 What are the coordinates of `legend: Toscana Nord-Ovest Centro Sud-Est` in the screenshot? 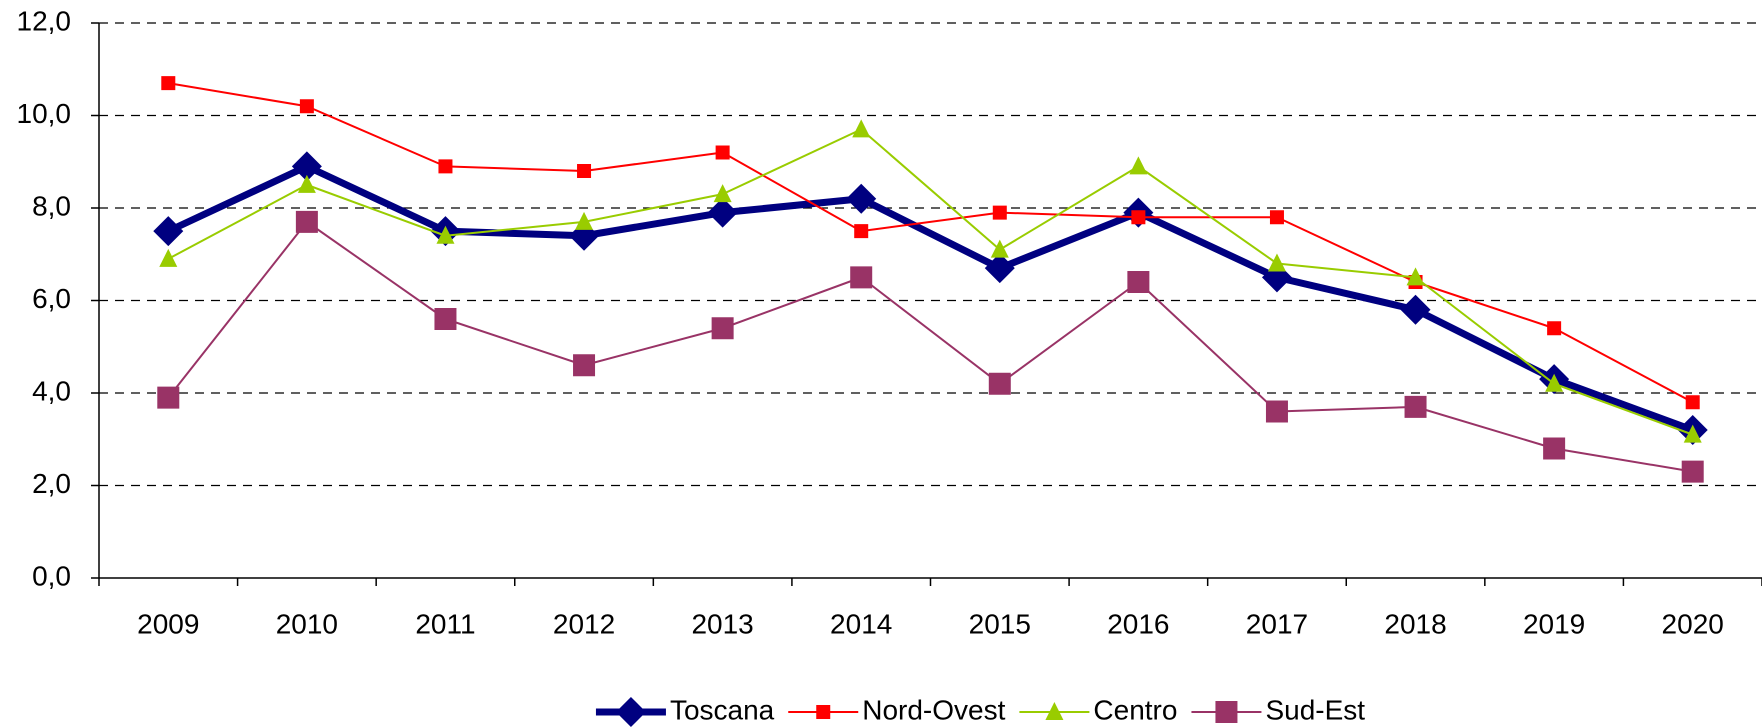 It's located at (980, 710).